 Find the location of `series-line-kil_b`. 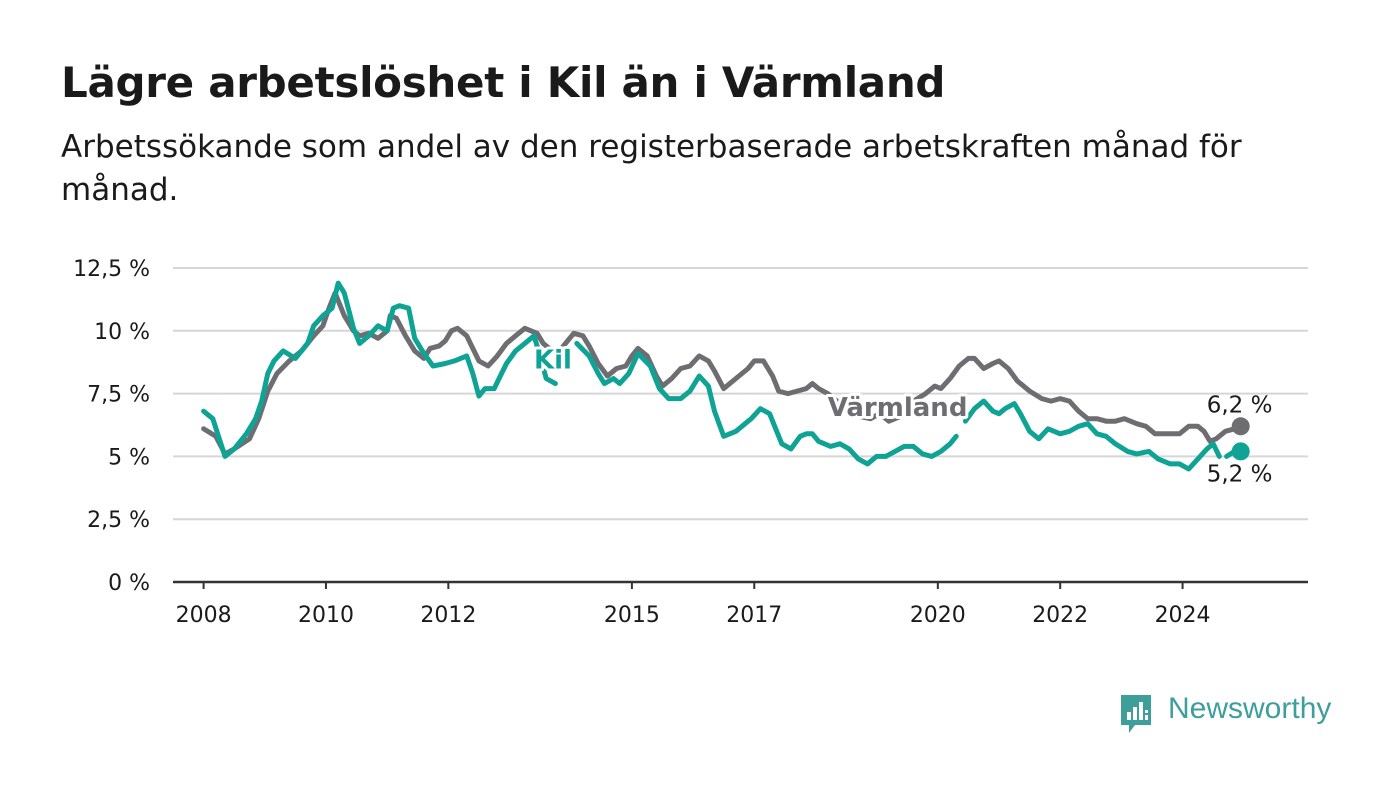

series-line-kil_b is located at coordinates (766, 403).